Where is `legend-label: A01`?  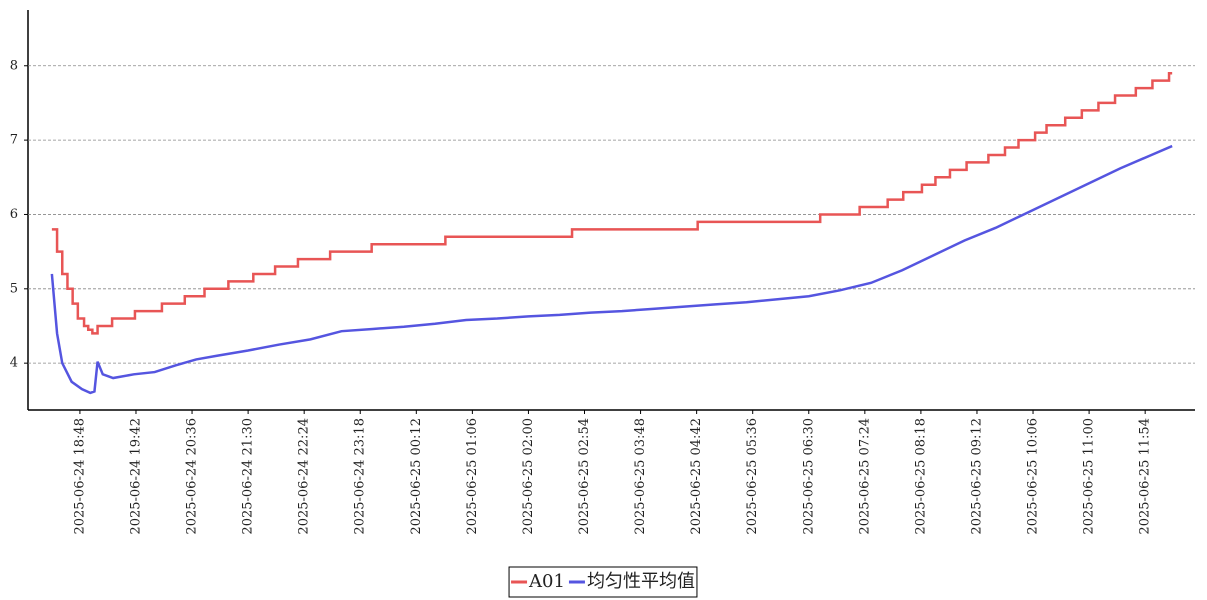 legend-label: A01 is located at coordinates (546, 581).